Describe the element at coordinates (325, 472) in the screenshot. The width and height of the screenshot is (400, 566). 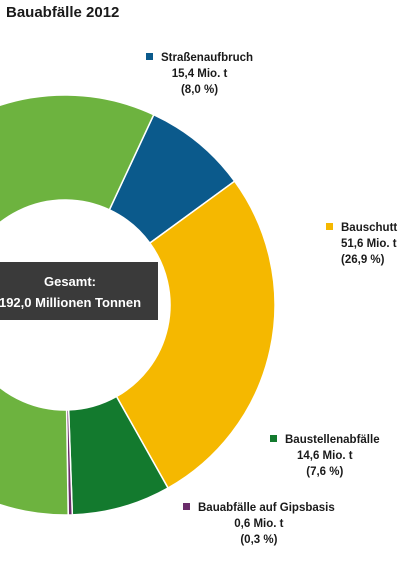
I see `label-baustellenabfaelle-share: (7,6 %)` at that location.